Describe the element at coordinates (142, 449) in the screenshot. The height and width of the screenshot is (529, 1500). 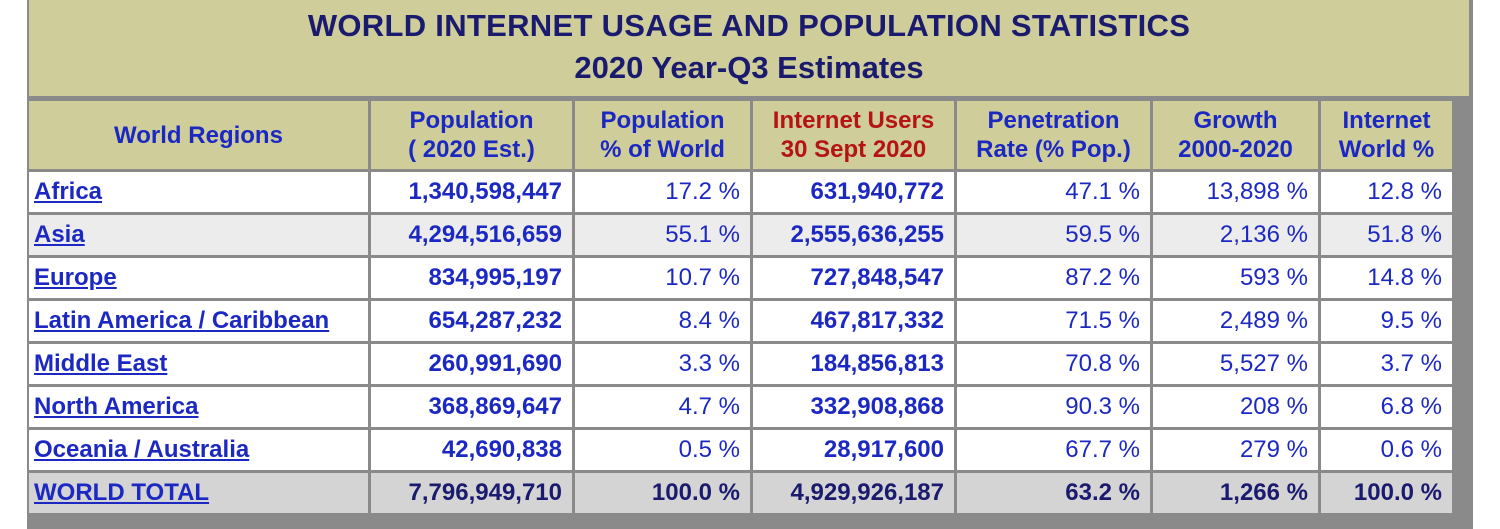
I see `region-link-oceania: Oceania / Australia` at that location.